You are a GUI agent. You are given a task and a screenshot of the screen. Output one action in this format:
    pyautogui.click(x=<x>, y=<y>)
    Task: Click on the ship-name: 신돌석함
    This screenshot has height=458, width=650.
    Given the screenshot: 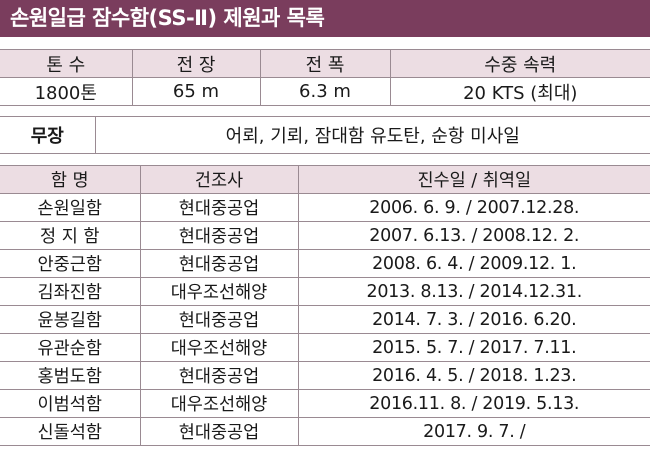 What is the action you would take?
    pyautogui.click(x=70, y=431)
    